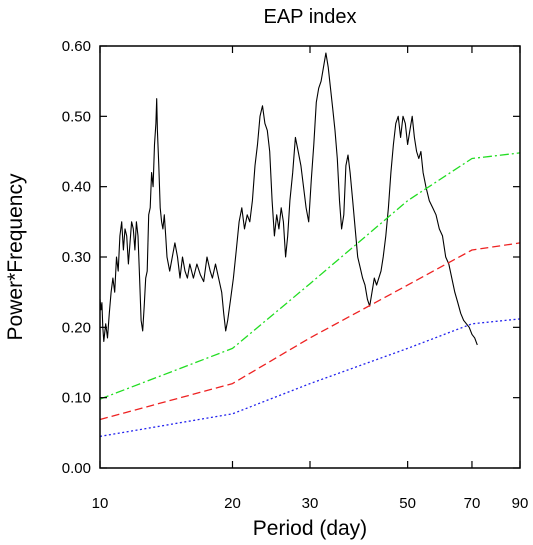 The height and width of the screenshot is (545, 533). I want to click on x-tick-label: 70, so click(472, 503).